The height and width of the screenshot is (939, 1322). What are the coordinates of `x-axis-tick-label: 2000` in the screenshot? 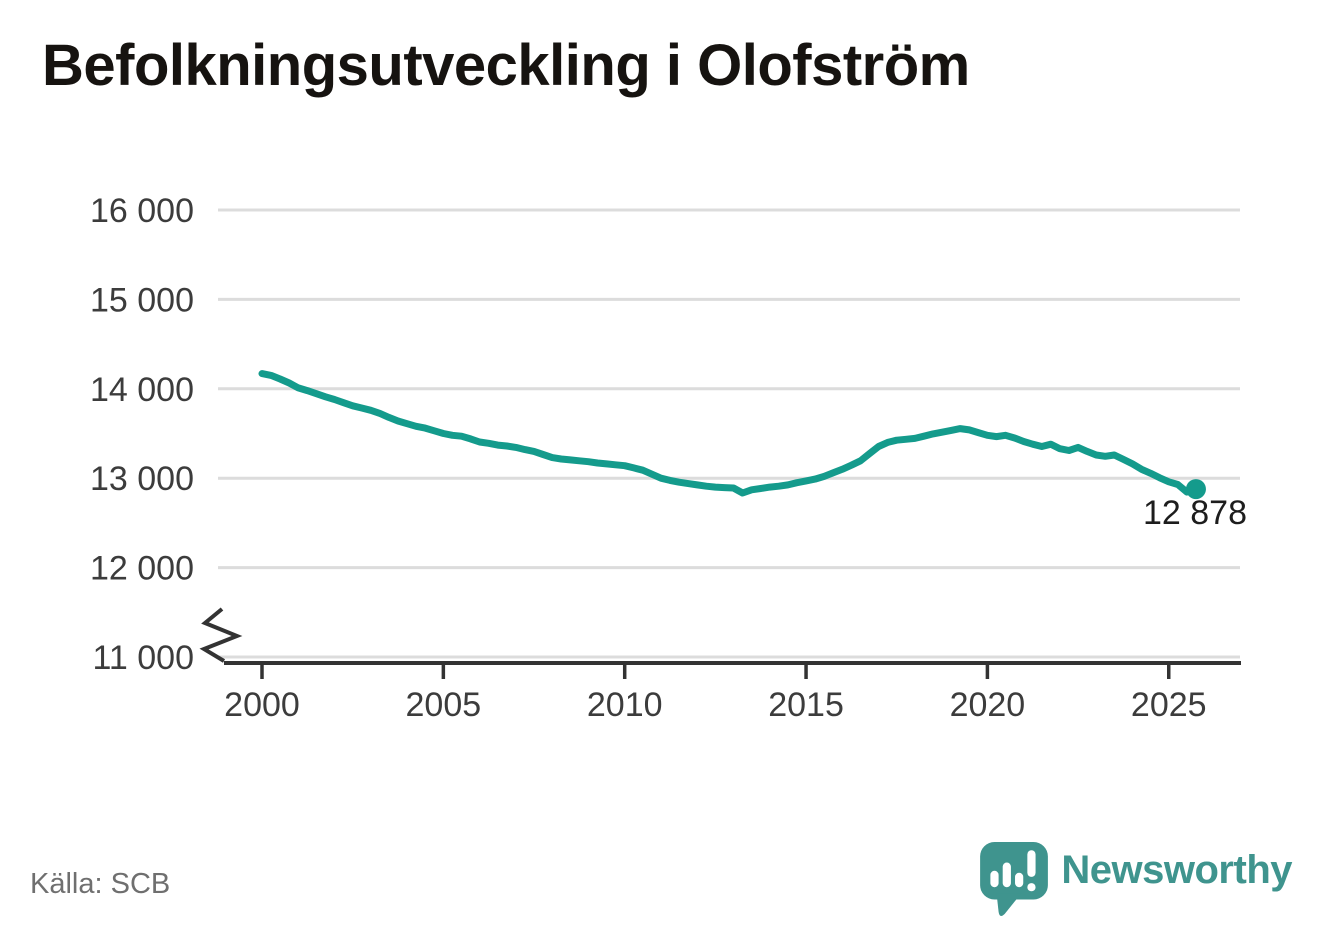 It's located at (262, 705).